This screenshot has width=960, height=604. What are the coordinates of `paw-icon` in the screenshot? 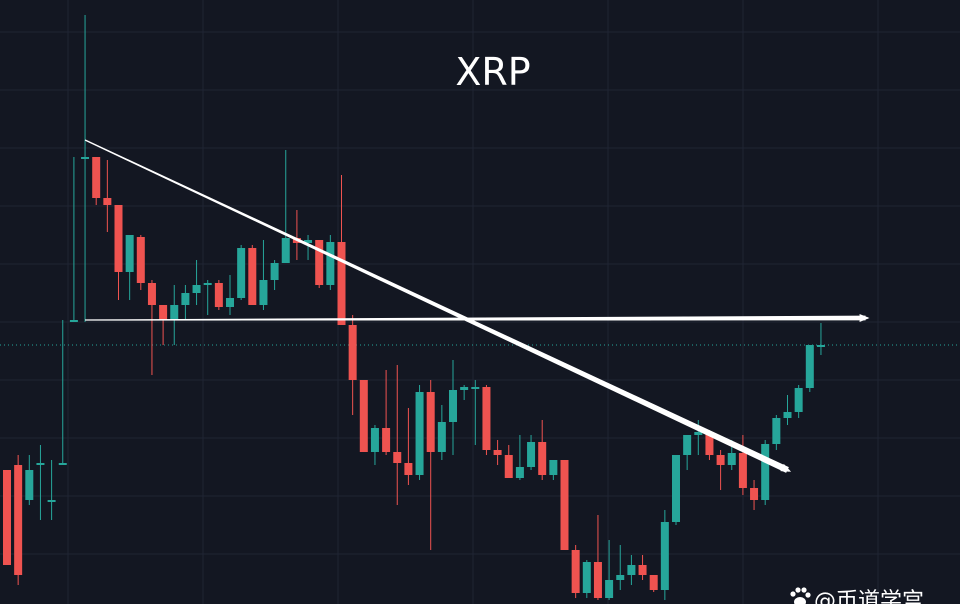 It's located at (800, 595).